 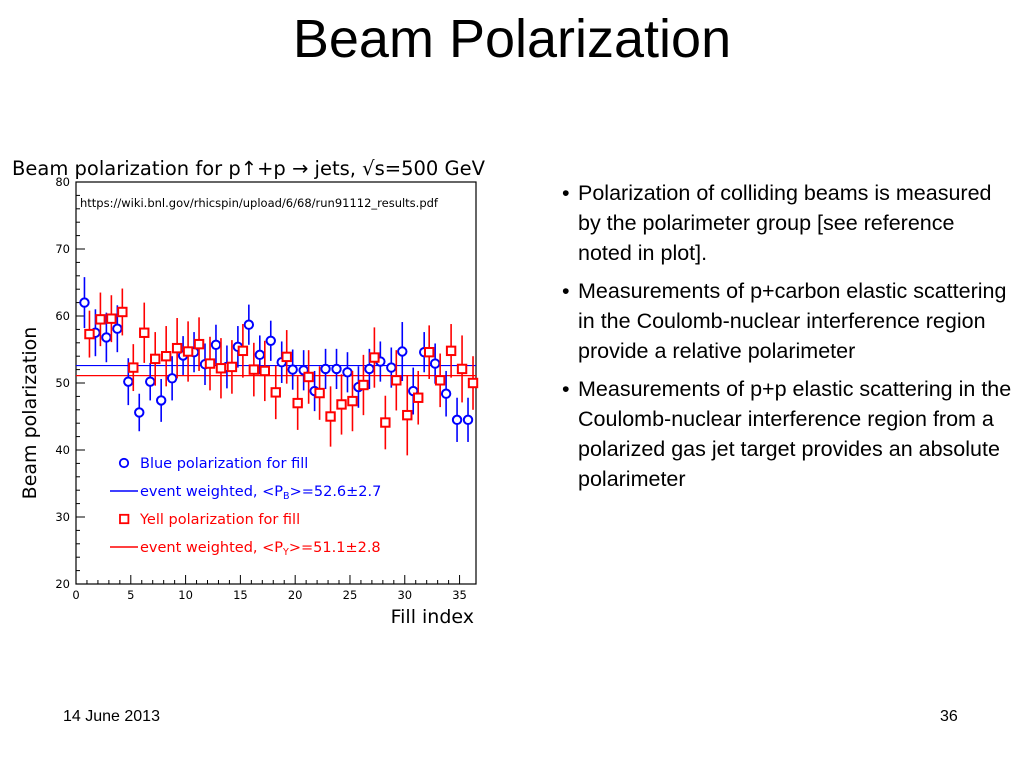 I want to click on legend-blue-marker, so click(x=124, y=463).